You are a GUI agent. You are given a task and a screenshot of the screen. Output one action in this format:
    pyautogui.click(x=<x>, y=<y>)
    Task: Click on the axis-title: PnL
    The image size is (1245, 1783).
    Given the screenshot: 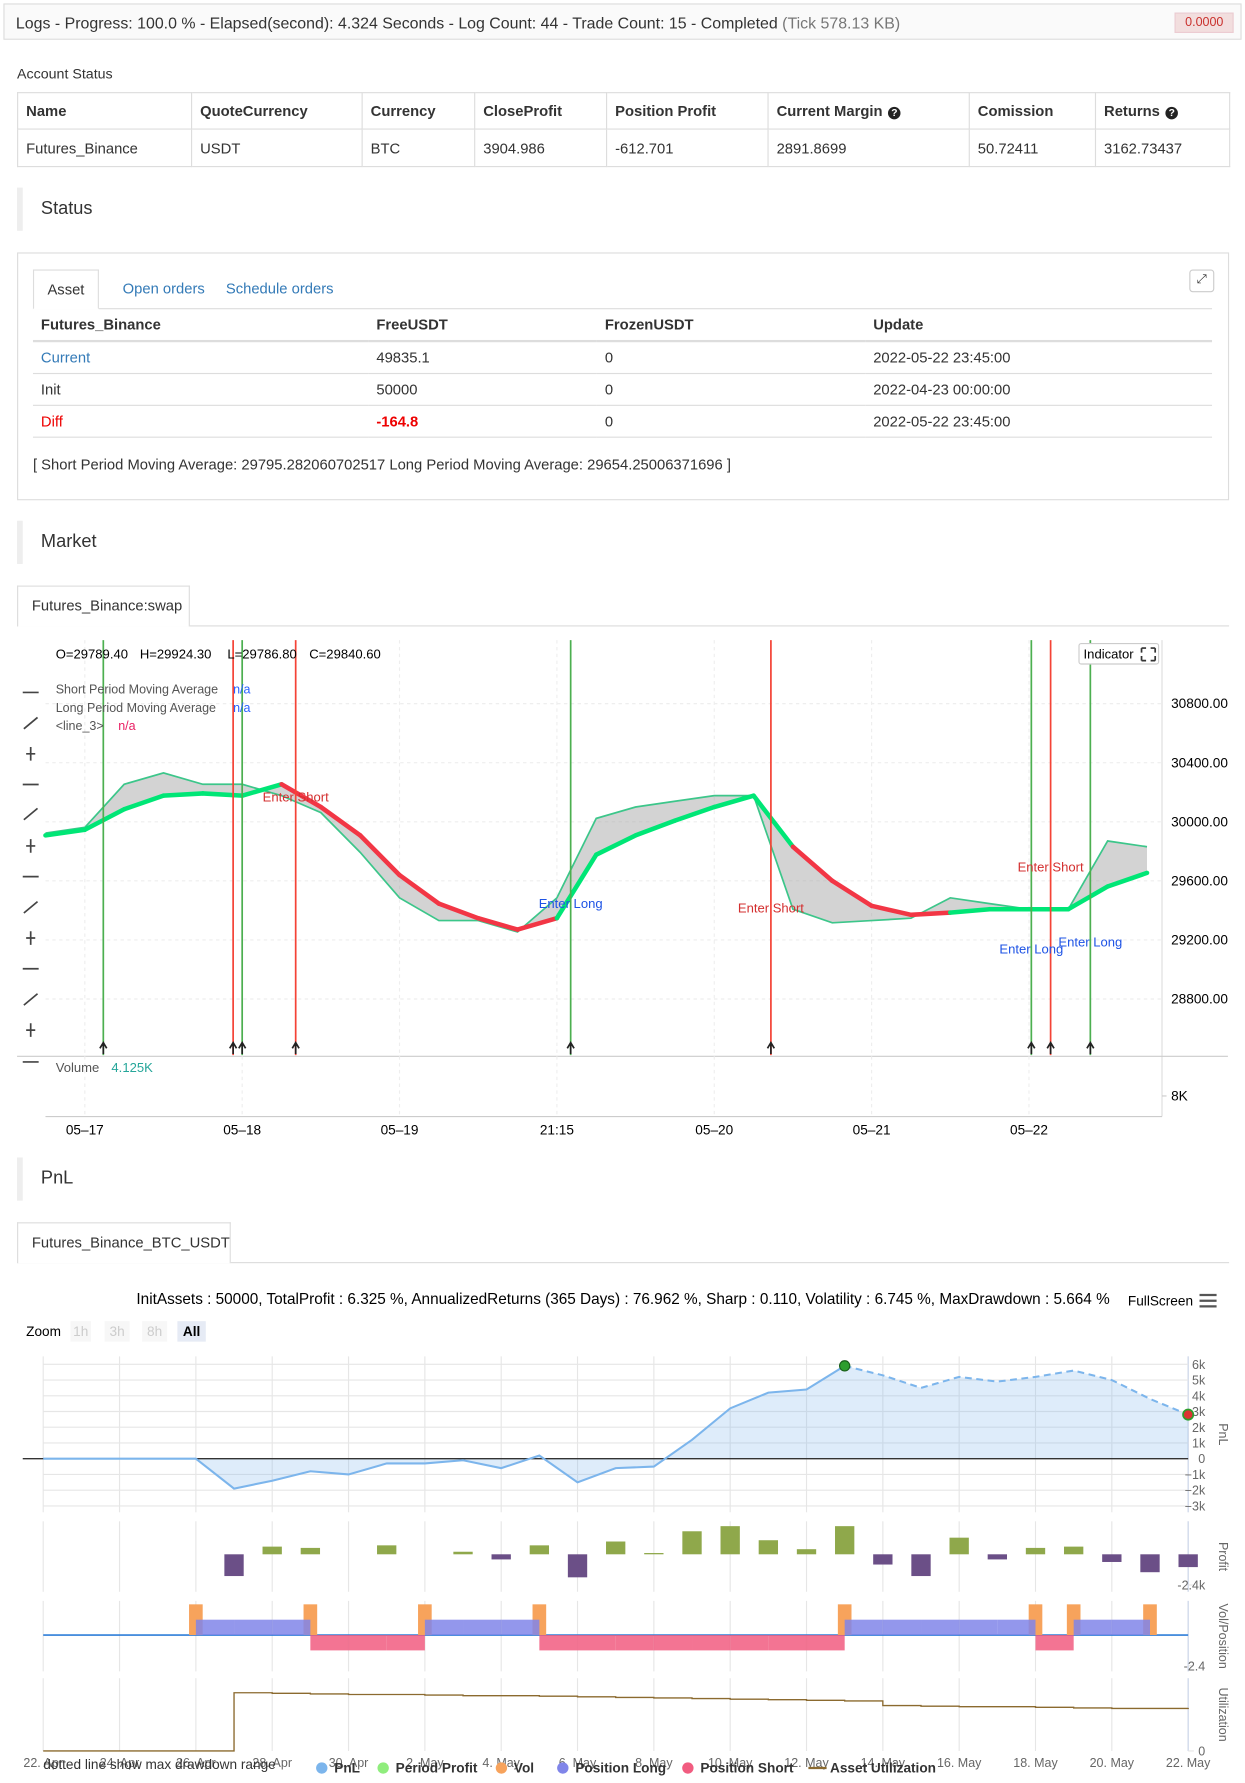 What is the action you would take?
    pyautogui.click(x=1223, y=1434)
    